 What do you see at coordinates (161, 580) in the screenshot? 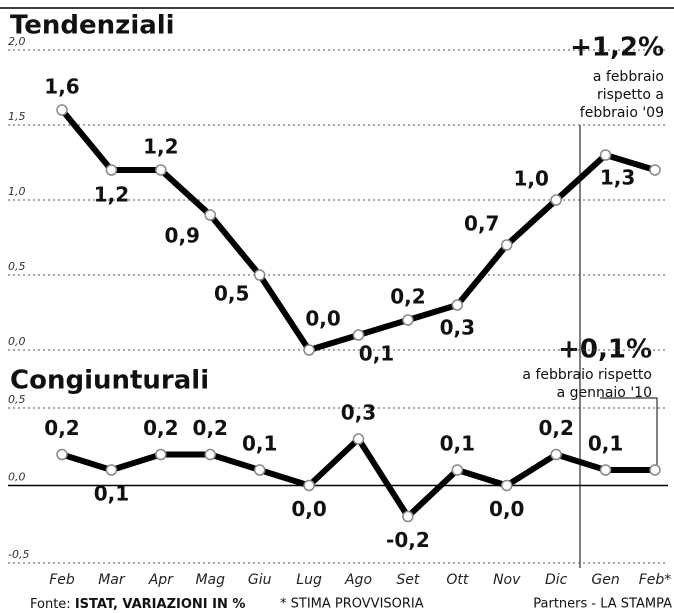
I see `x-tick-label: Apr` at bounding box center [161, 580].